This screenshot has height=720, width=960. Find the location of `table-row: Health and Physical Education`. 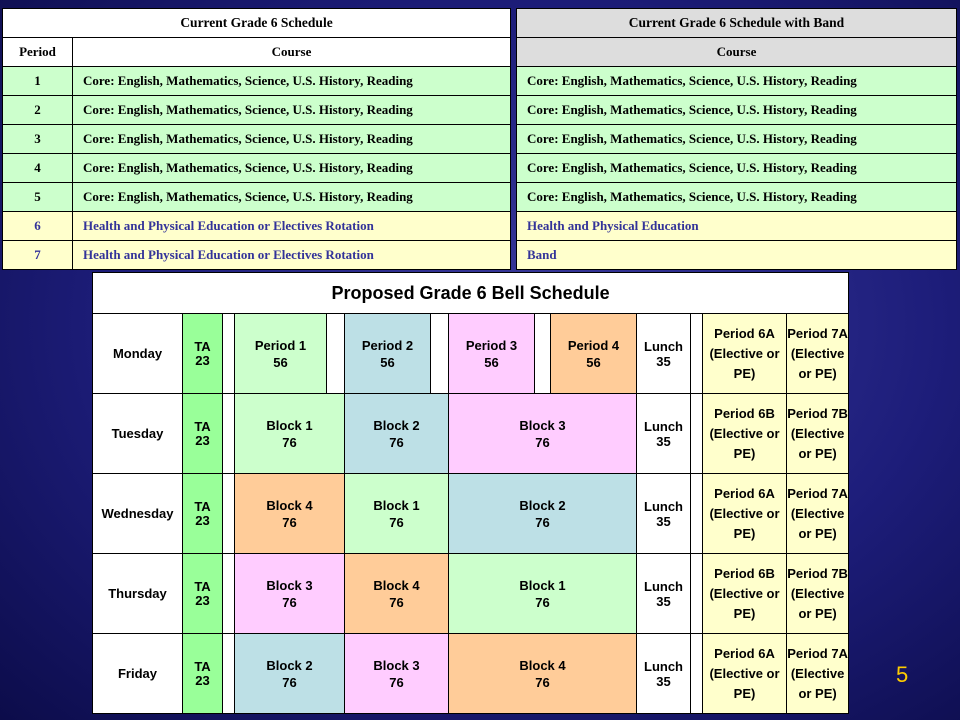

table-row: Health and Physical Education is located at coordinates (736, 226).